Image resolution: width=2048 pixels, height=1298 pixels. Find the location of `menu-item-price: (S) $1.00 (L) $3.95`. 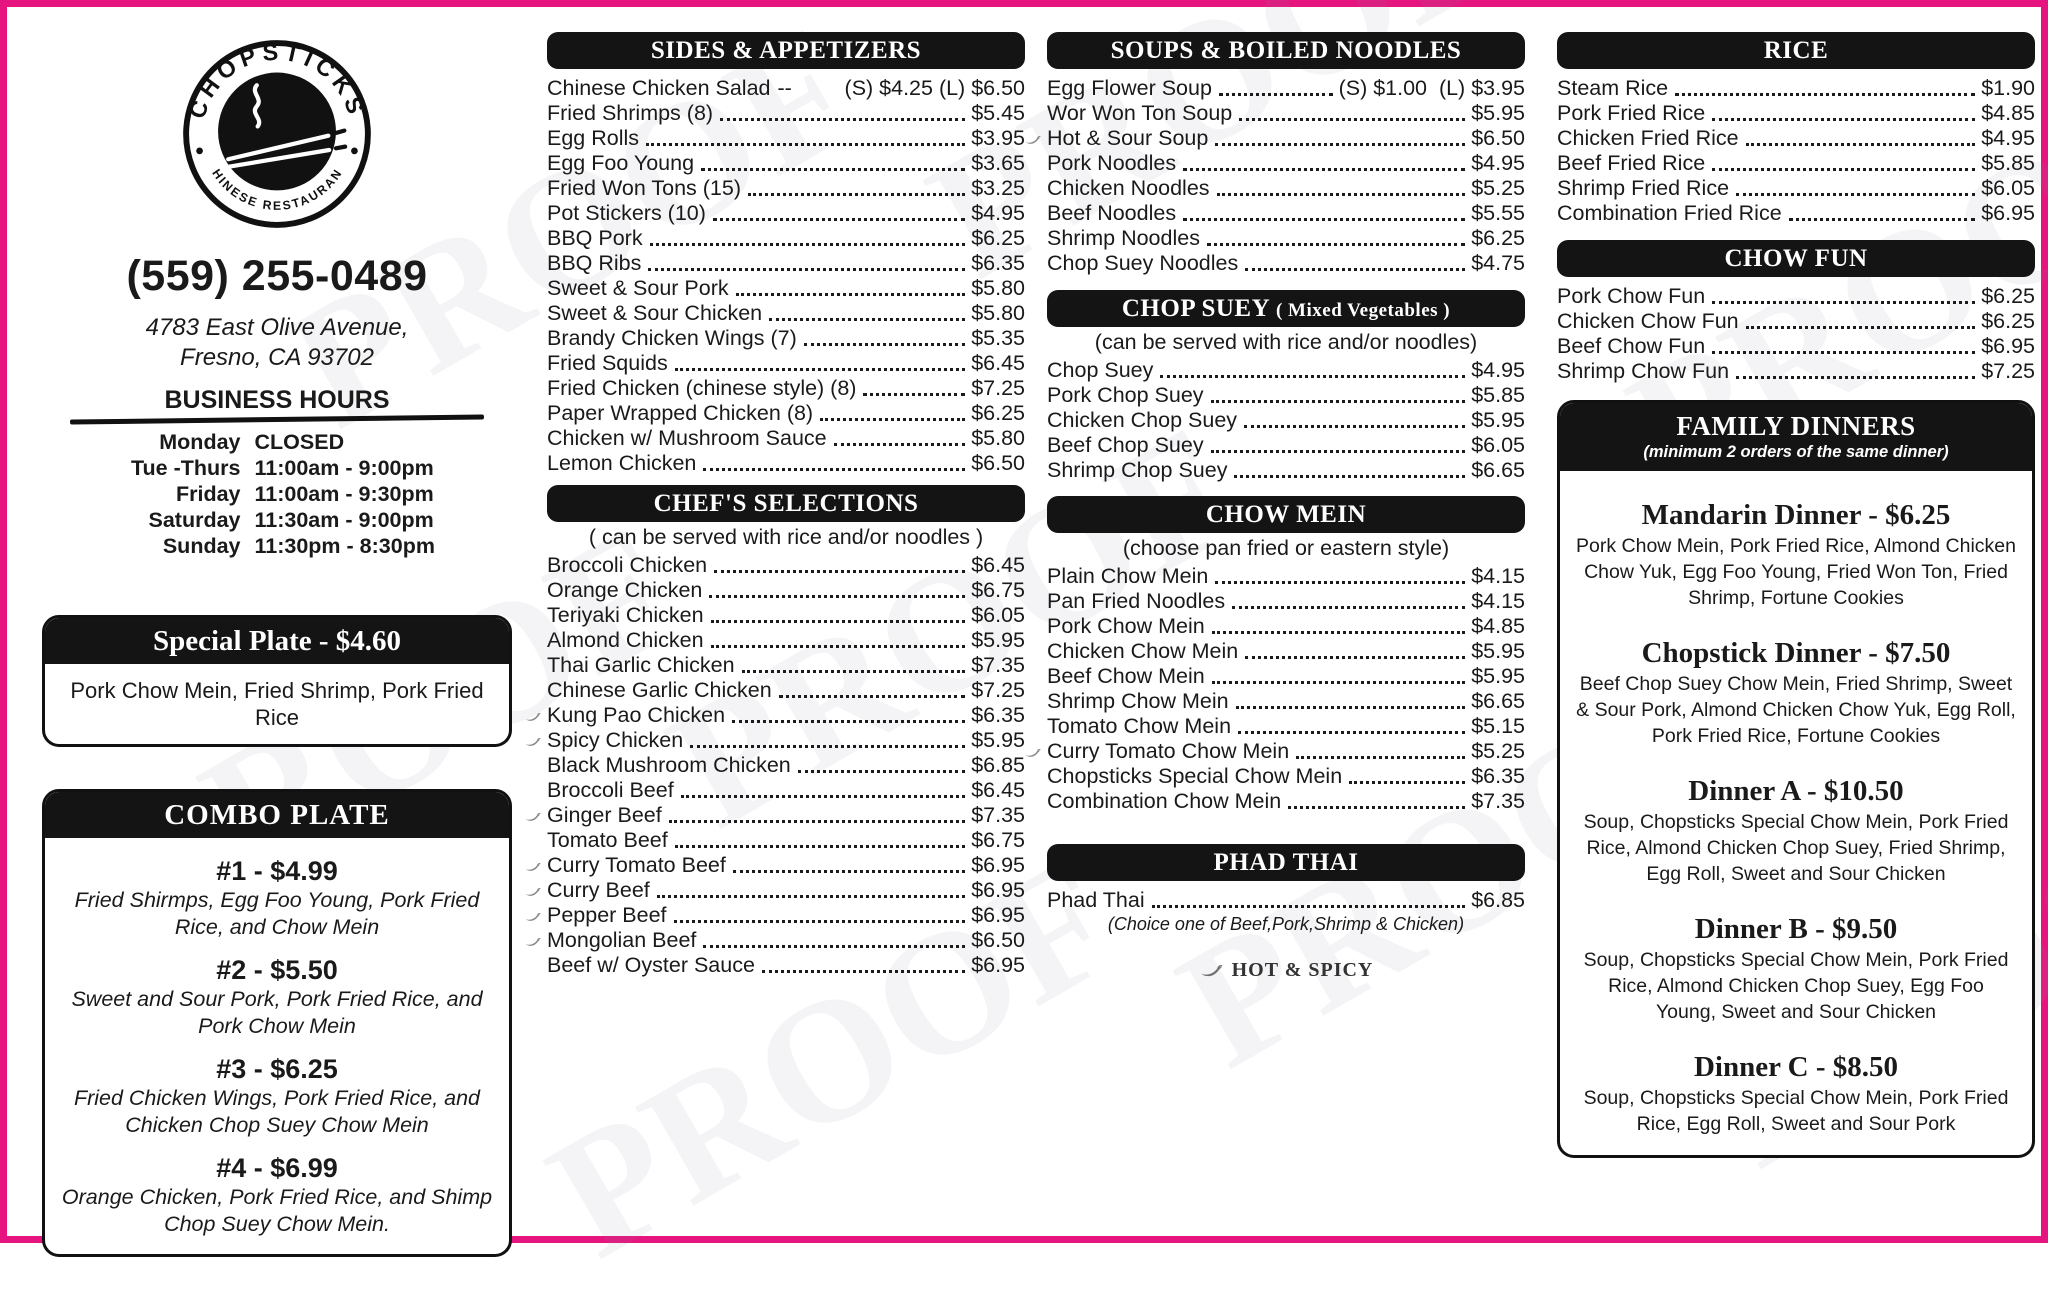

menu-item-price: (S) $1.00 (L) $3.95 is located at coordinates (1431, 88).